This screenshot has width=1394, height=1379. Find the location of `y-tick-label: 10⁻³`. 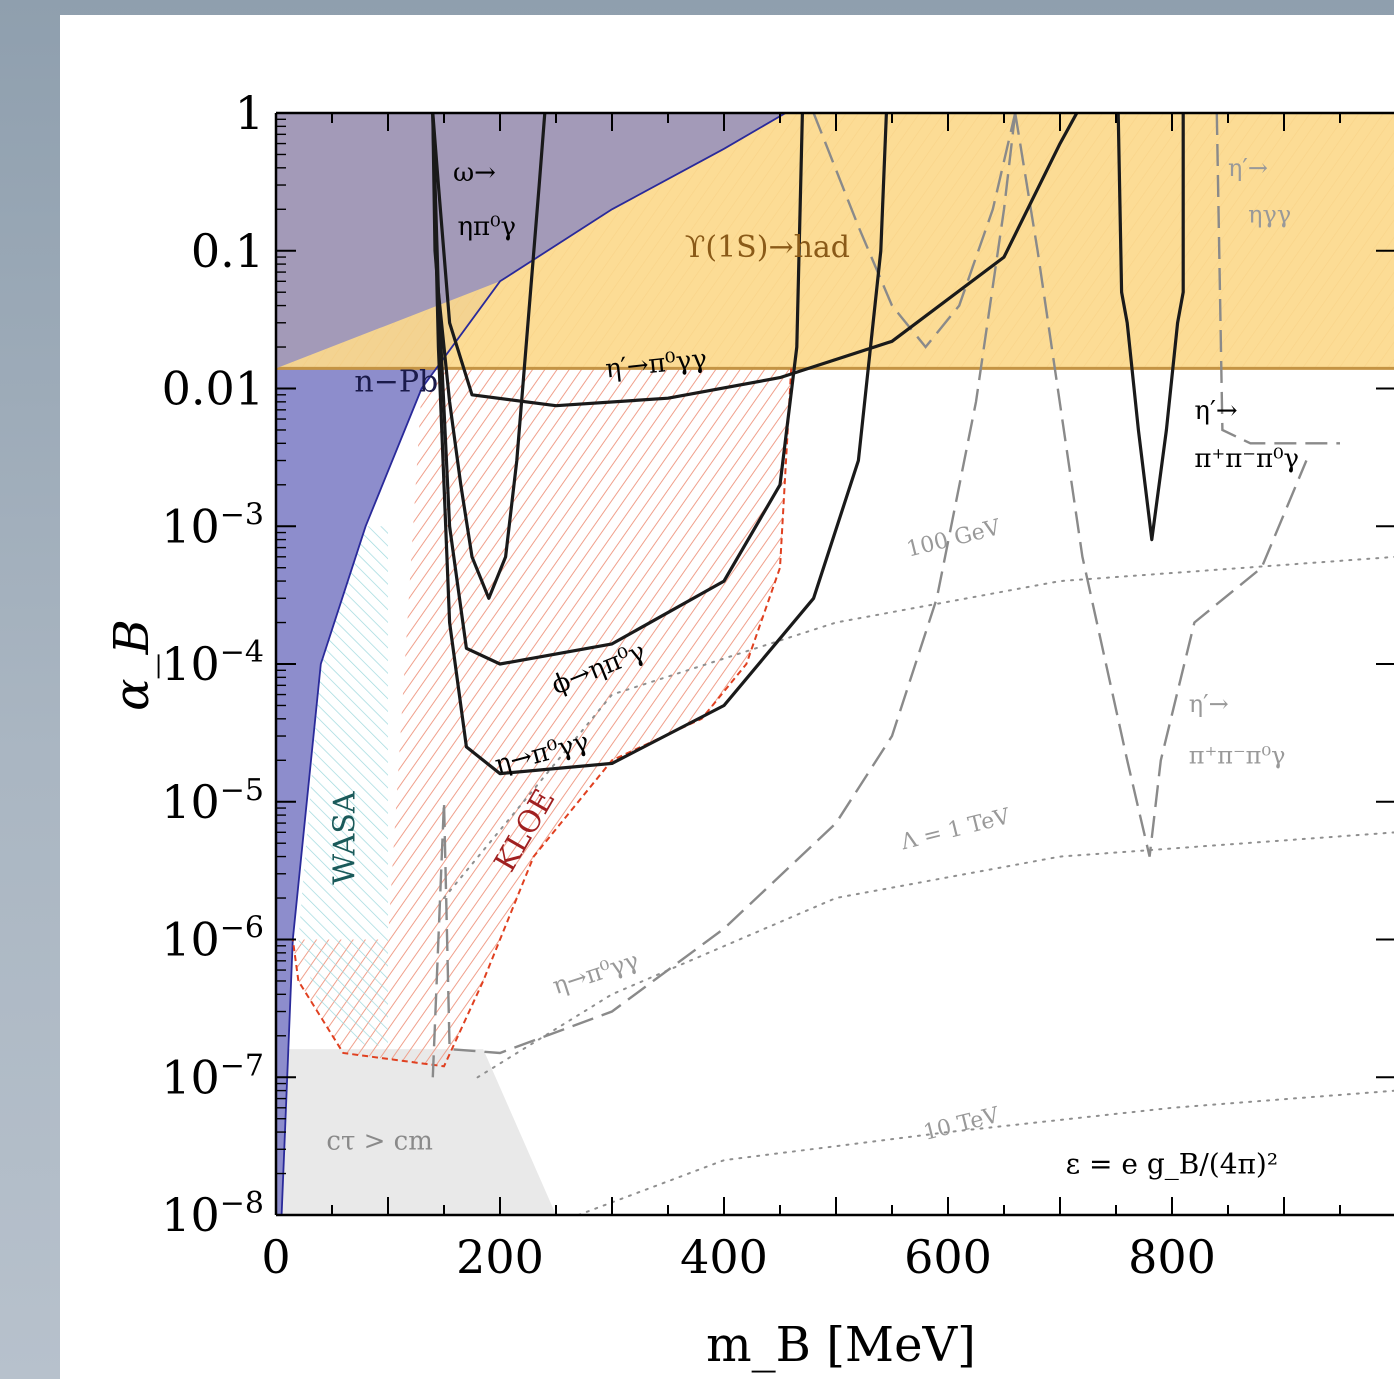

y-tick-label: 10⁻³ is located at coordinates (212, 525).